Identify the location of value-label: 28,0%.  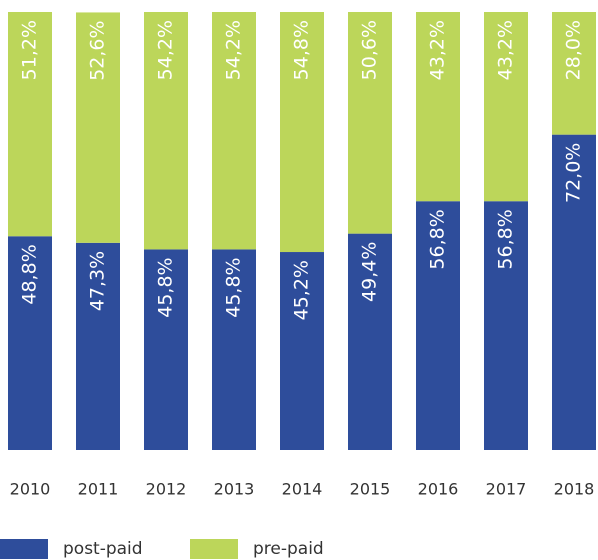
(574, 50).